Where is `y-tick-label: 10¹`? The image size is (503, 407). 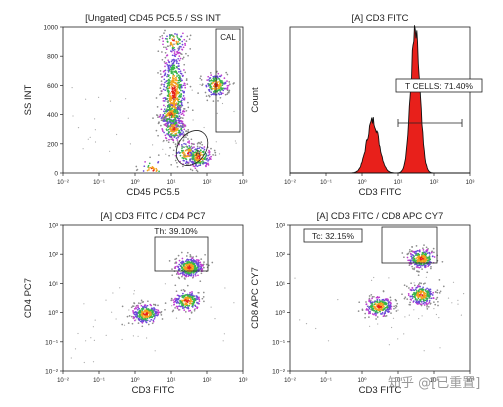
y-tick-label: 10¹ is located at coordinates (54, 284).